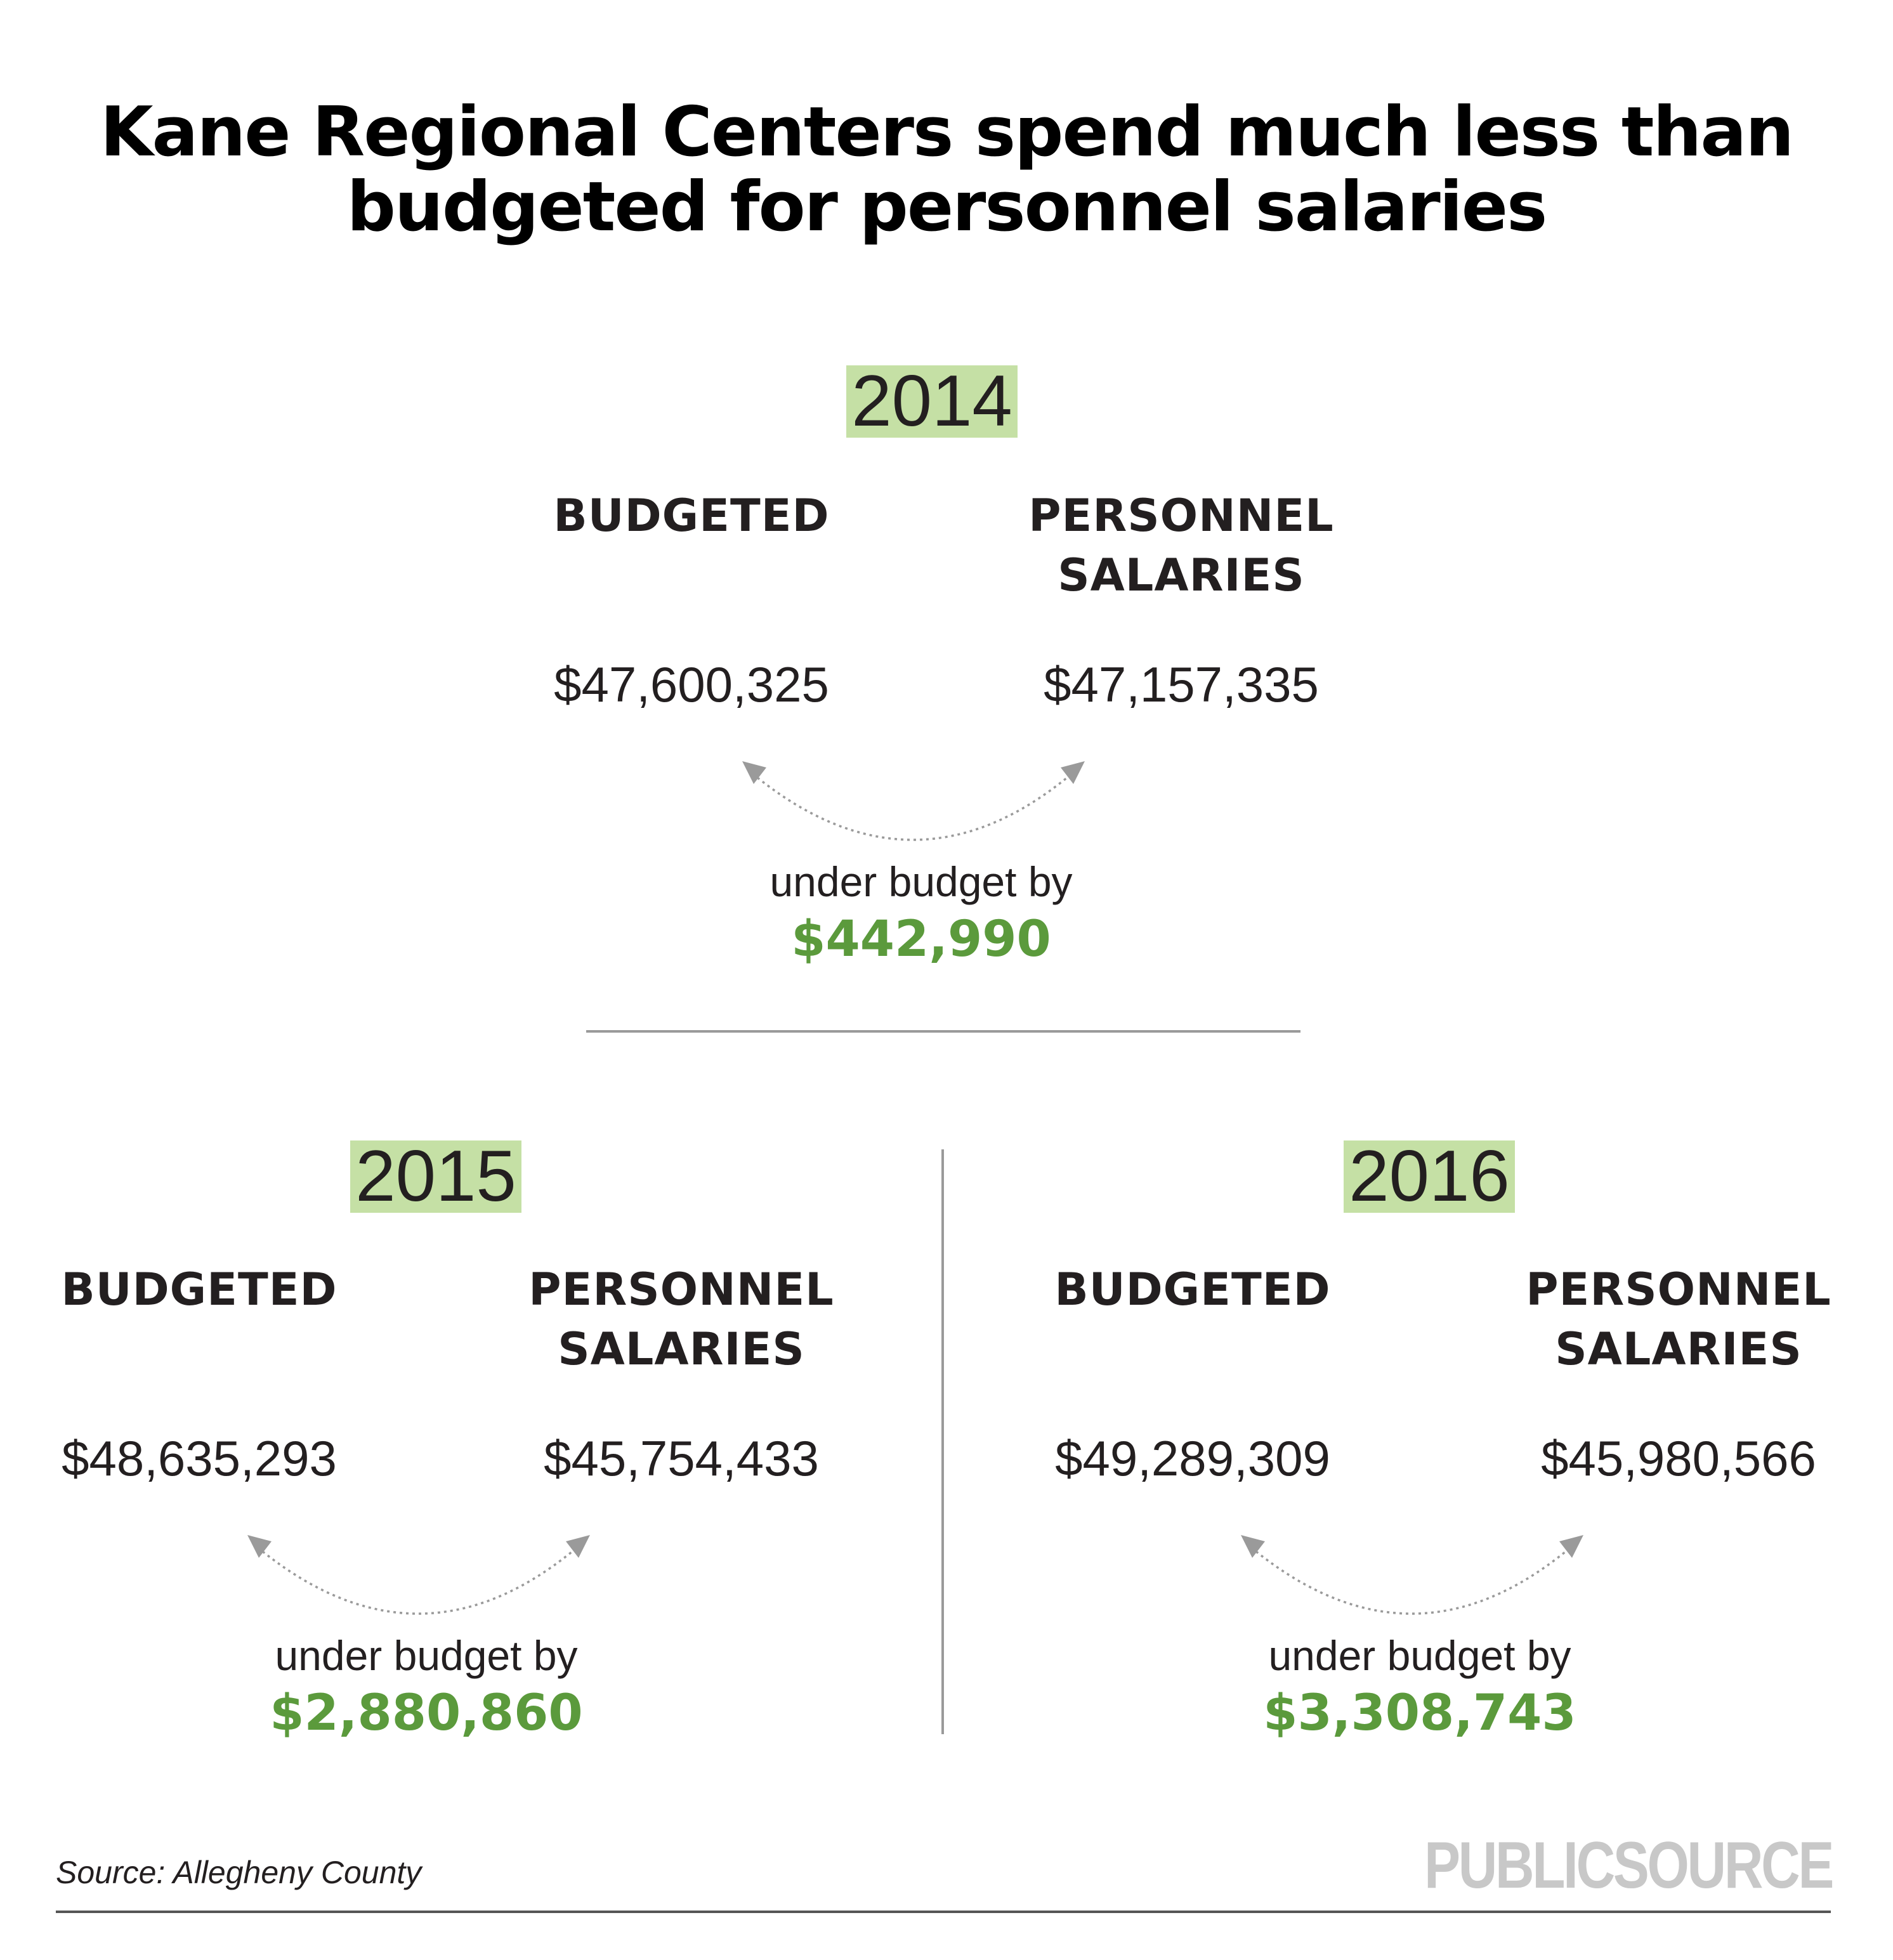 The height and width of the screenshot is (1960, 1893). Describe the element at coordinates (426, 1713) in the screenshot. I see `under-budget-amount: $2,880,860` at that location.